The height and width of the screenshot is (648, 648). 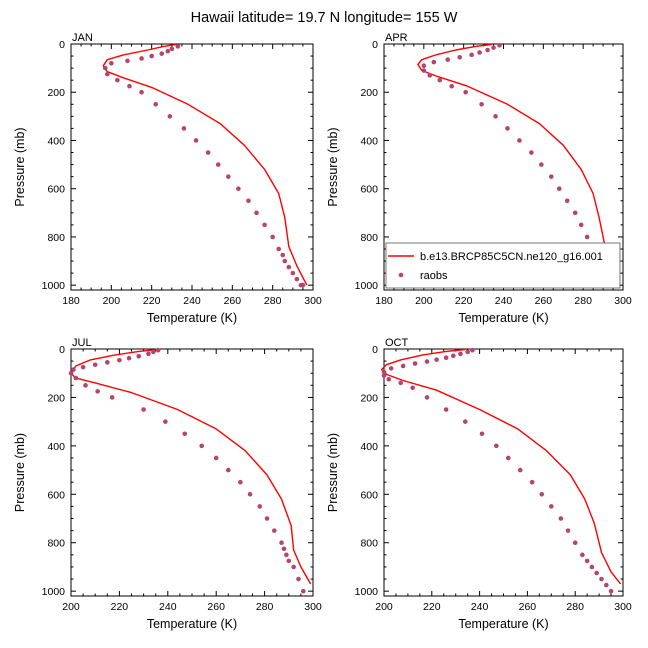 What do you see at coordinates (324, 18) in the screenshot?
I see `figure-title: Hawaii latitude= 19.7 N longitude= 155 W` at bounding box center [324, 18].